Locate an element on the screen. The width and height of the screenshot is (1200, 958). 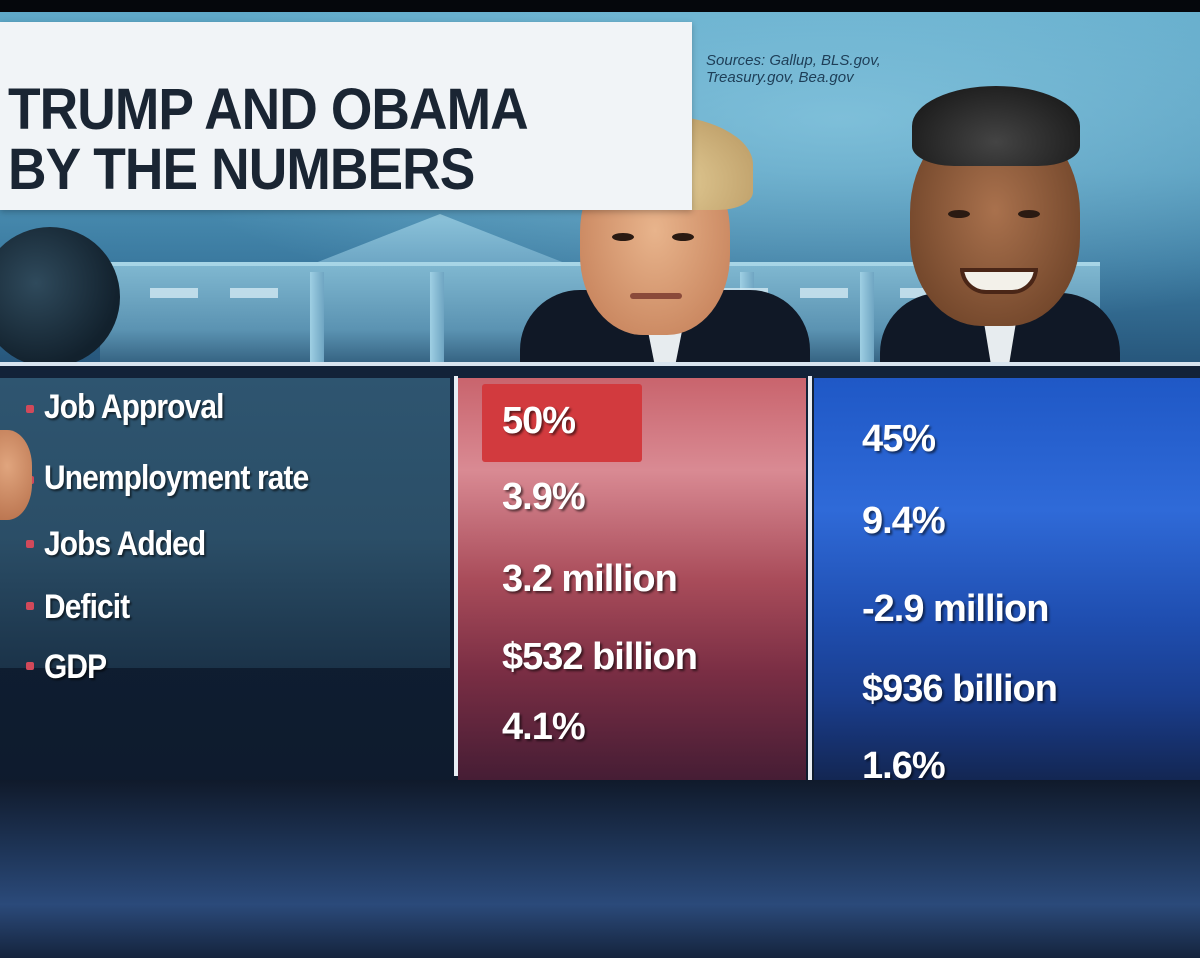
trump-unemployment-rate: 3.9% is located at coordinates (544, 497).